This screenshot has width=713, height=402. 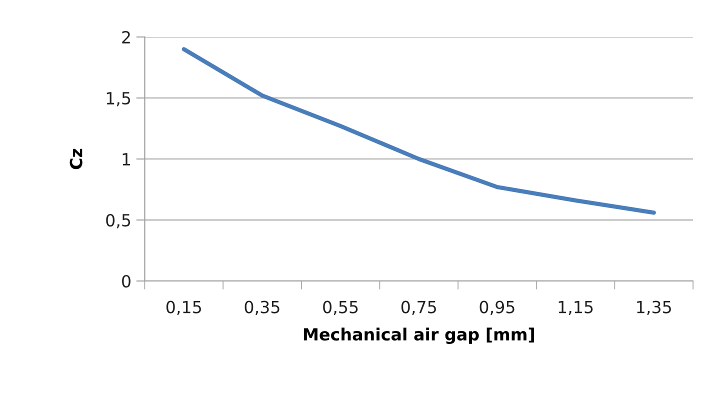 I want to click on x-tick-label: 0,15, so click(x=183, y=308).